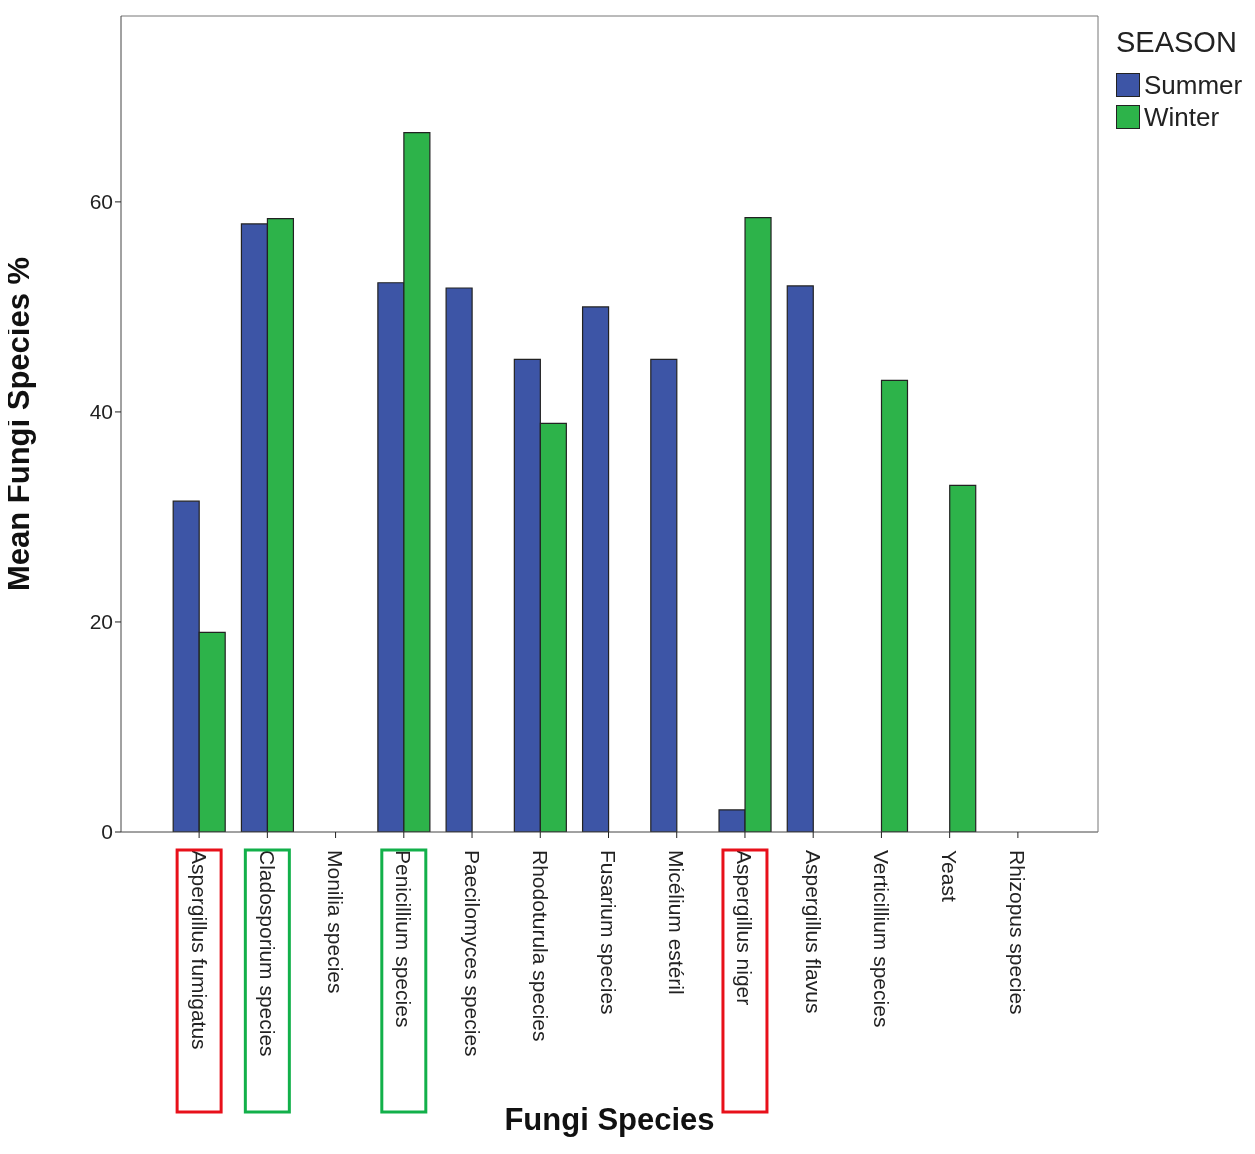  What do you see at coordinates (267, 953) in the screenshot?
I see `x-tick-label: Cladosporium species` at bounding box center [267, 953].